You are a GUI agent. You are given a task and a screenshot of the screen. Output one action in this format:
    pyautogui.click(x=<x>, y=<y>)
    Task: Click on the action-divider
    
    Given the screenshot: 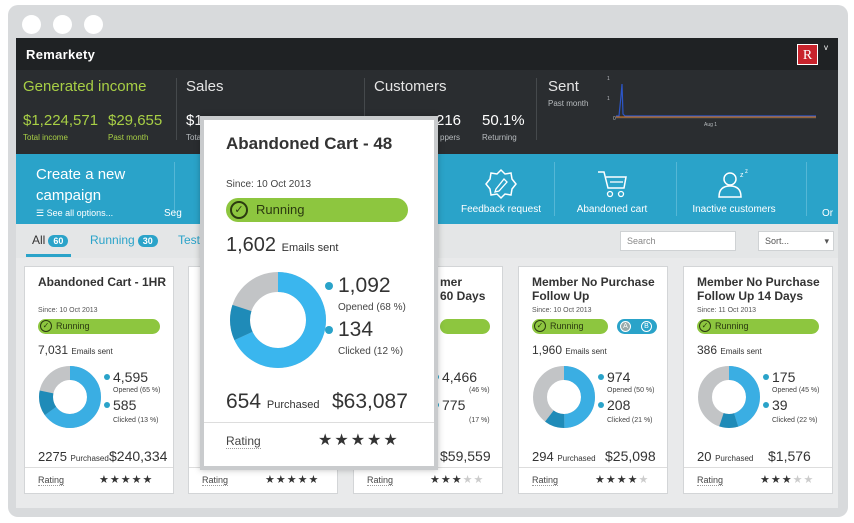 What is the action you would take?
    pyautogui.click(x=174, y=189)
    